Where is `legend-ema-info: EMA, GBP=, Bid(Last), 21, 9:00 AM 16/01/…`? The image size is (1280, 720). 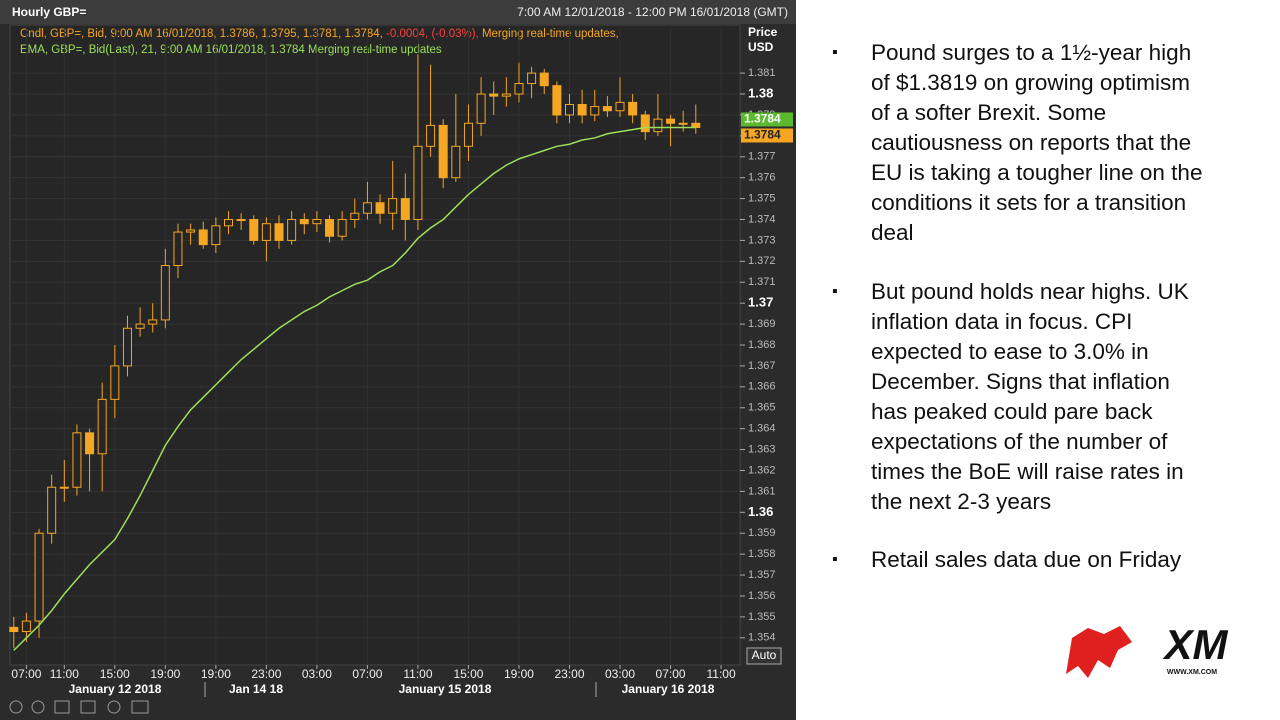
legend-ema-info: EMA, GBP=, Bid(Last), 21, 9:00 AM 16/01/… is located at coordinates (162, 50).